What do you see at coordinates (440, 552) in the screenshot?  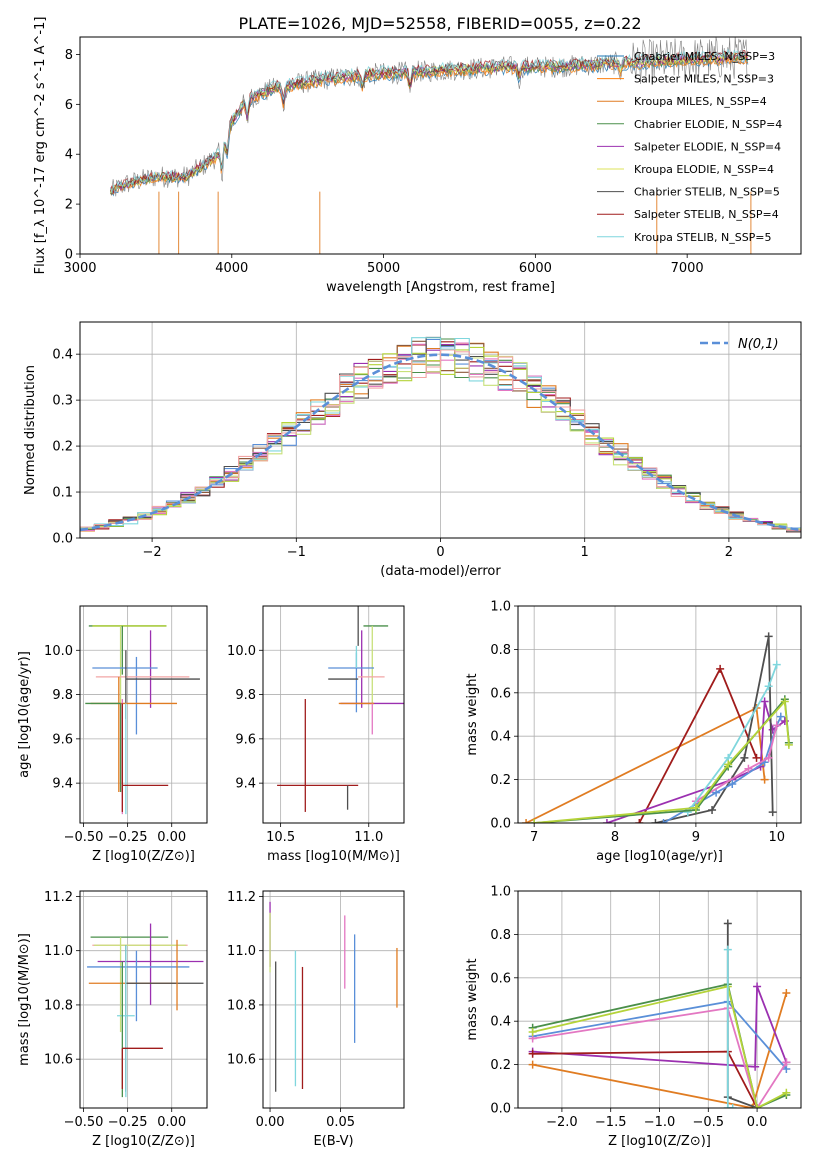 I see `x-tick-label: 0` at bounding box center [440, 552].